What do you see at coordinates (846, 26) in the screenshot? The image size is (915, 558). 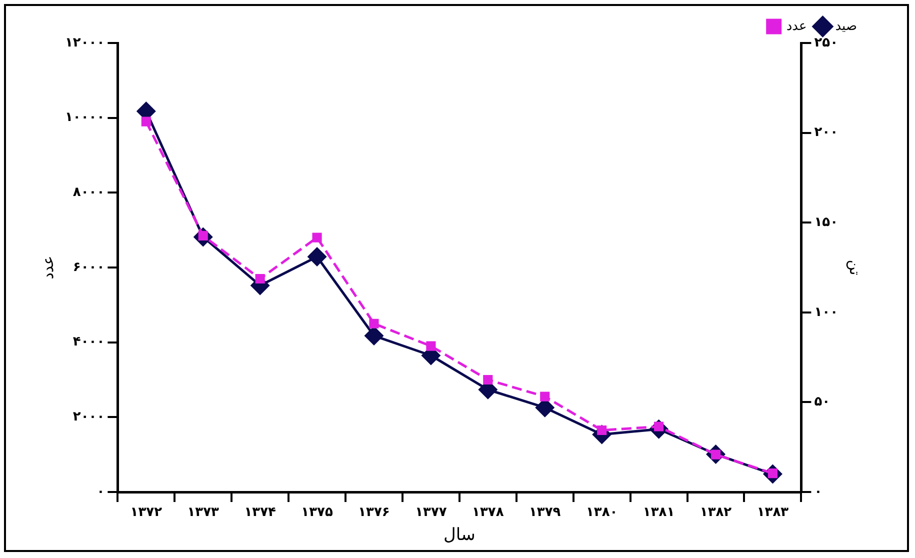 I see `legend-label: صید` at bounding box center [846, 26].